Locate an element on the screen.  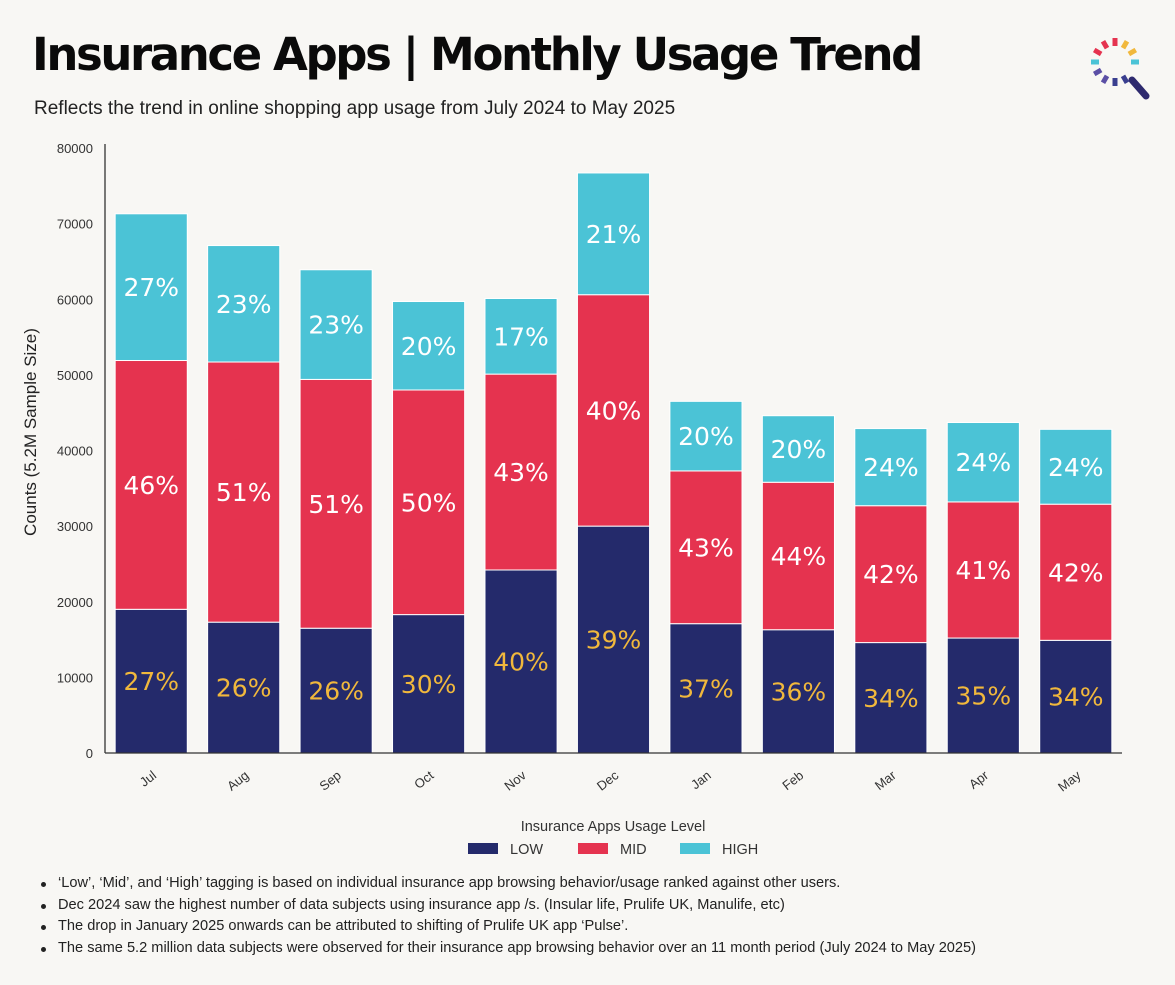
y-tick-label: 80000 is located at coordinates (75, 148).